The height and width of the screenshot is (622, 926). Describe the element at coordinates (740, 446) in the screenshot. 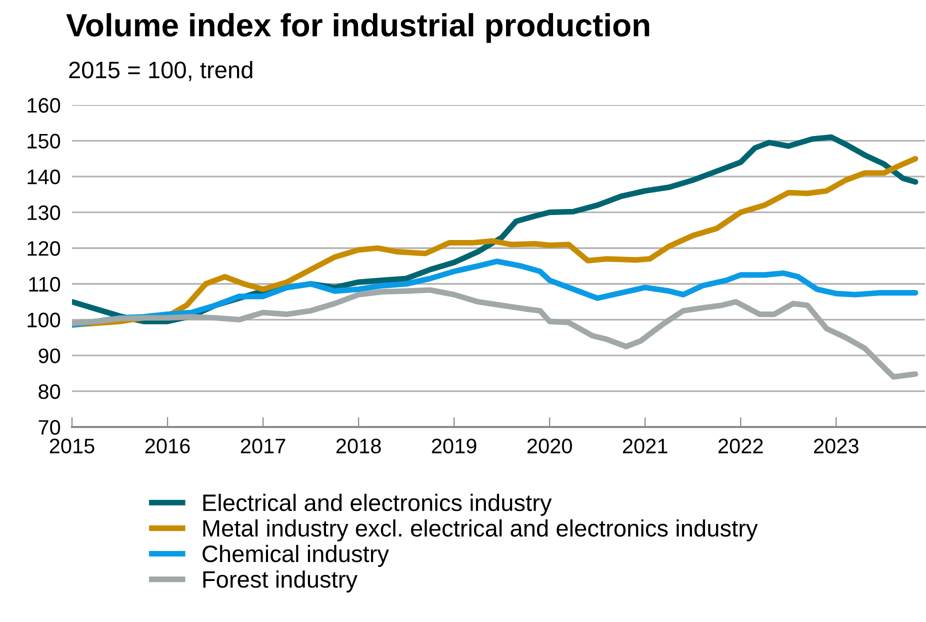

I see `x-tick-label: 2022` at that location.